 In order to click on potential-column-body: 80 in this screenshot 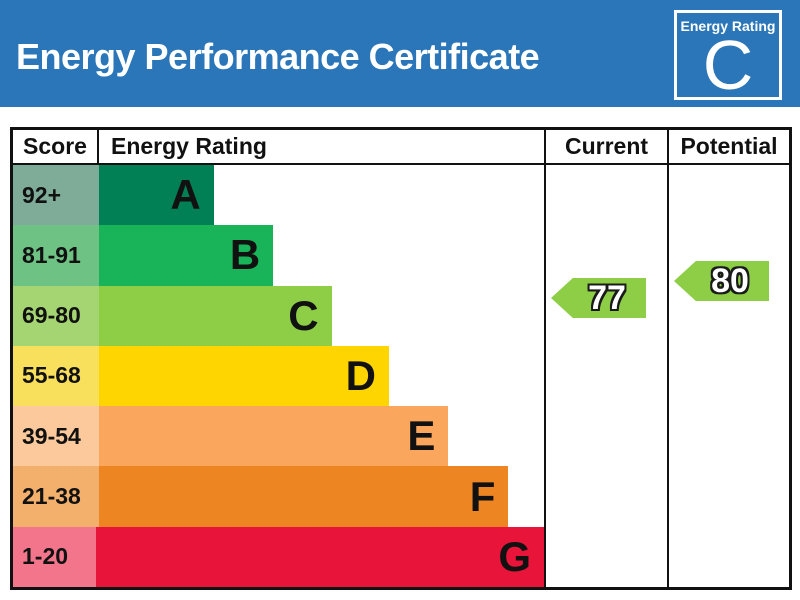, I will do `click(729, 376)`.